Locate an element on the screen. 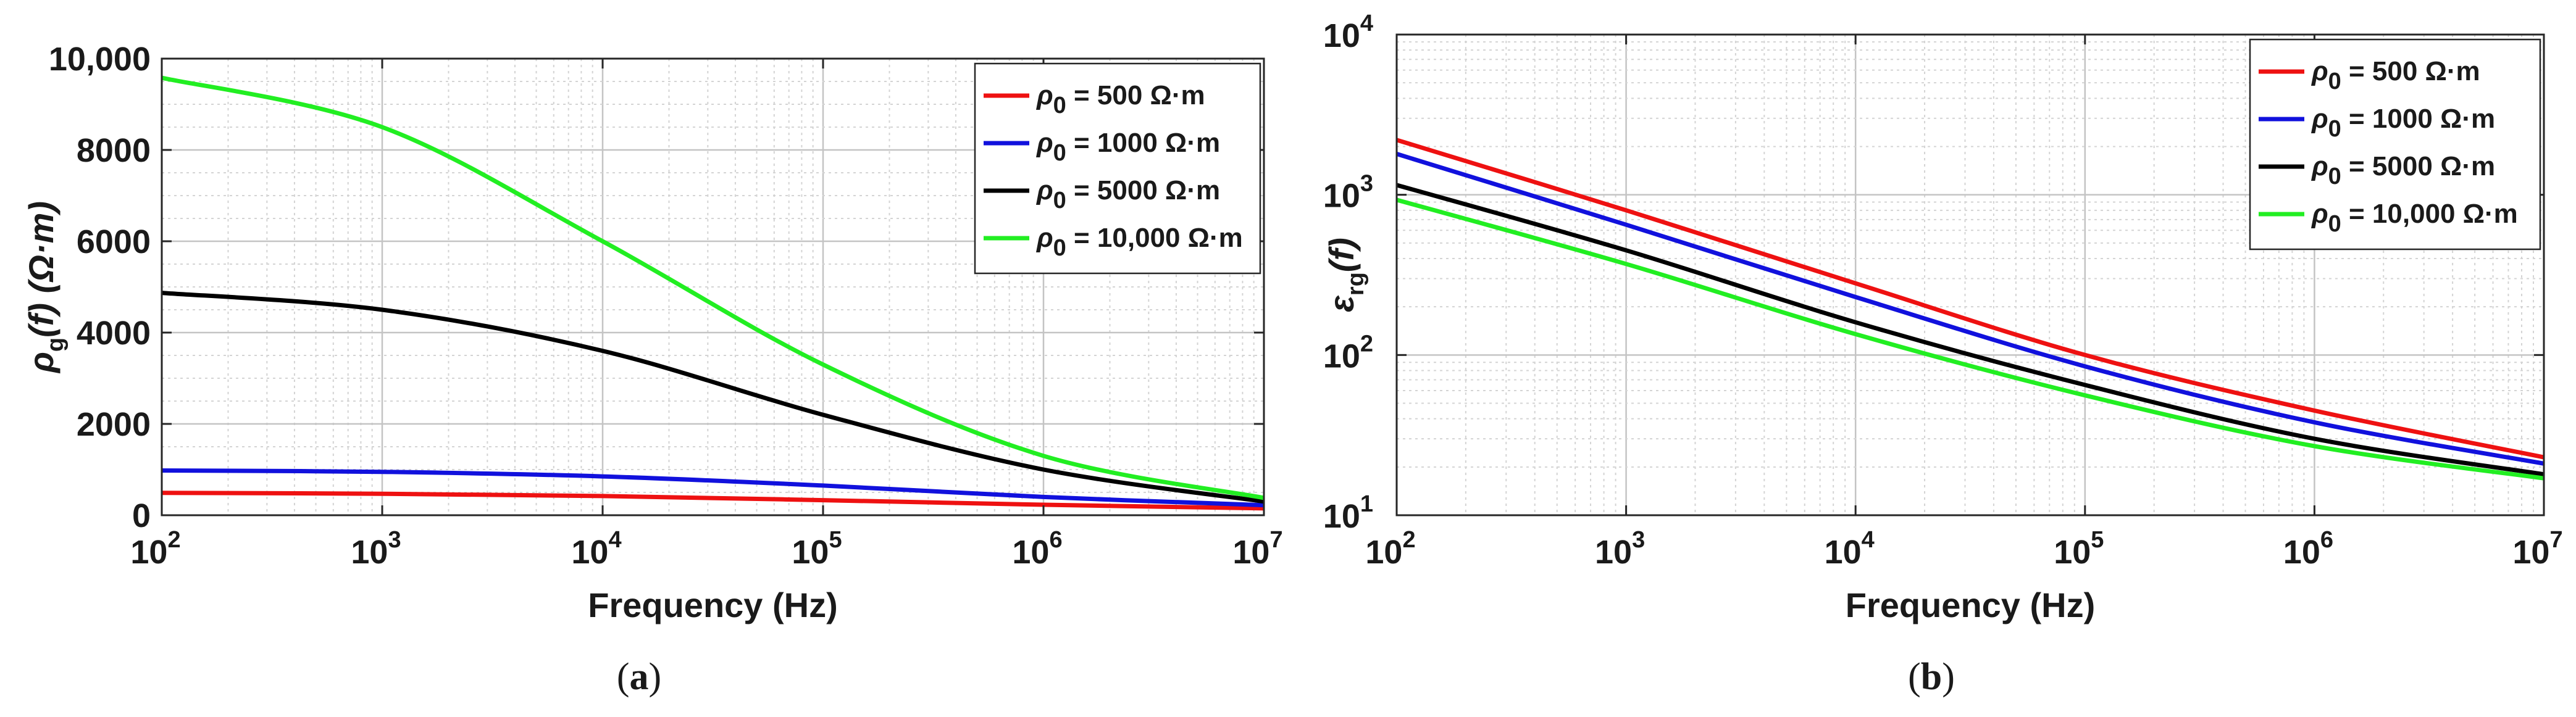  y-tick-label: 10³ is located at coordinates (1348, 193).